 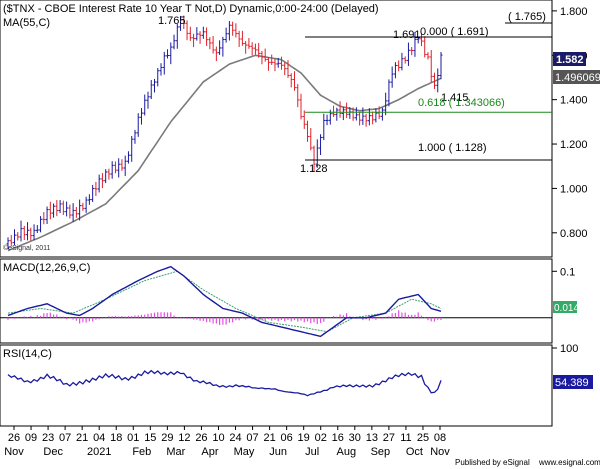 What do you see at coordinates (440, 452) in the screenshot?
I see `x-month-label: Nov` at bounding box center [440, 452].